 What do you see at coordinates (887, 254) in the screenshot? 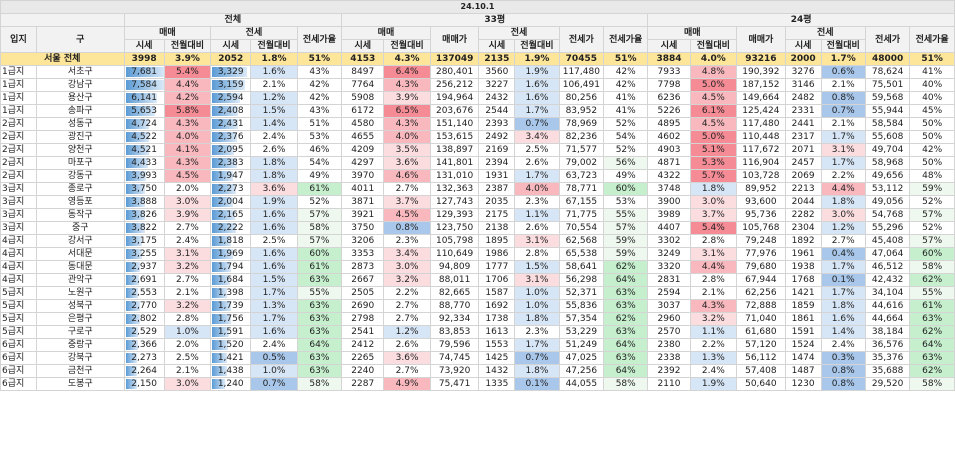
I see `cell: 47,064` at bounding box center [887, 254].